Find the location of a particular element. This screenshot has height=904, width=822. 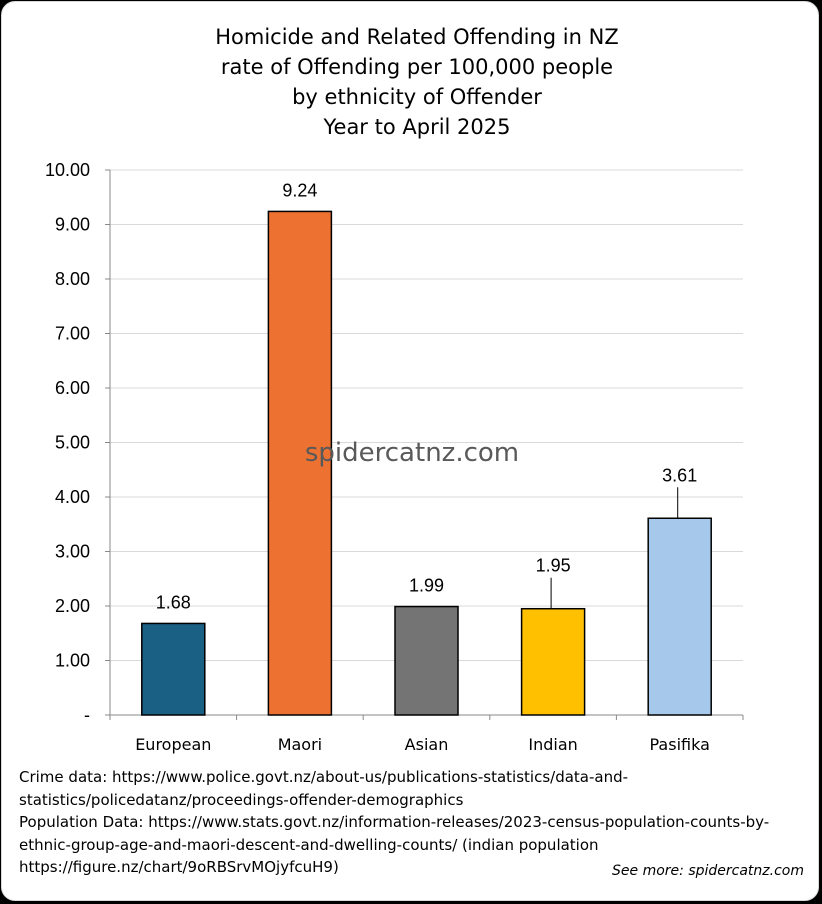

bar-asian is located at coordinates (426, 660).